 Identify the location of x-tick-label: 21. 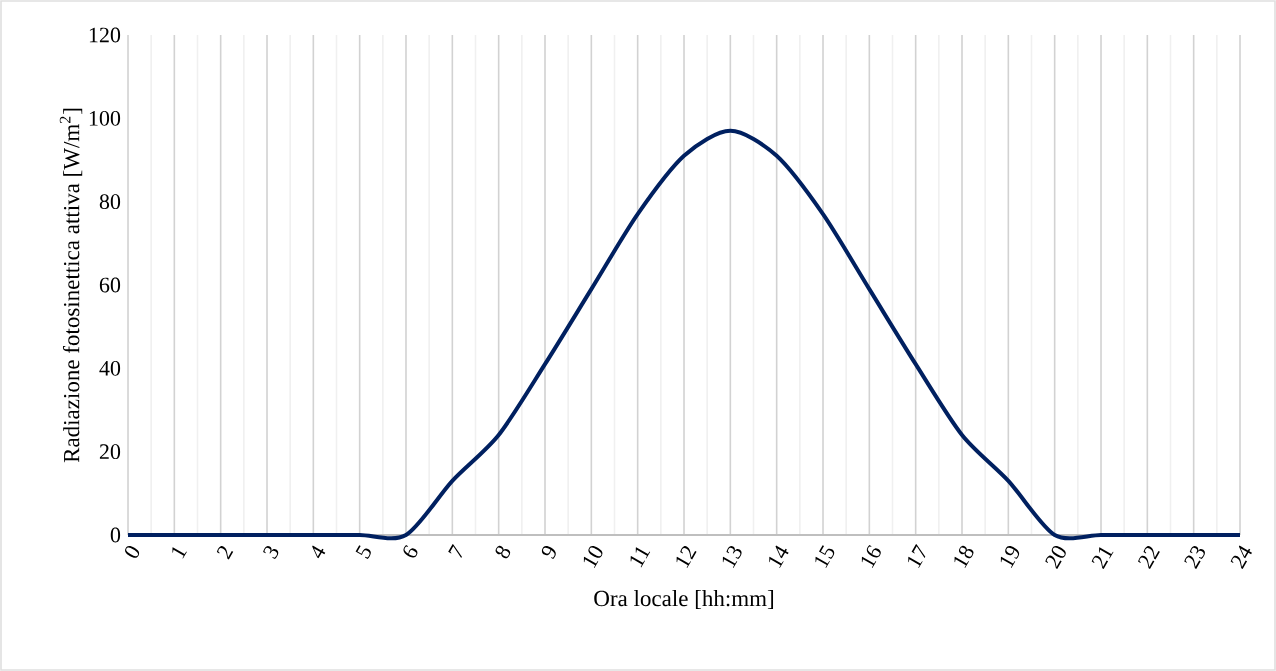
(1102, 558).